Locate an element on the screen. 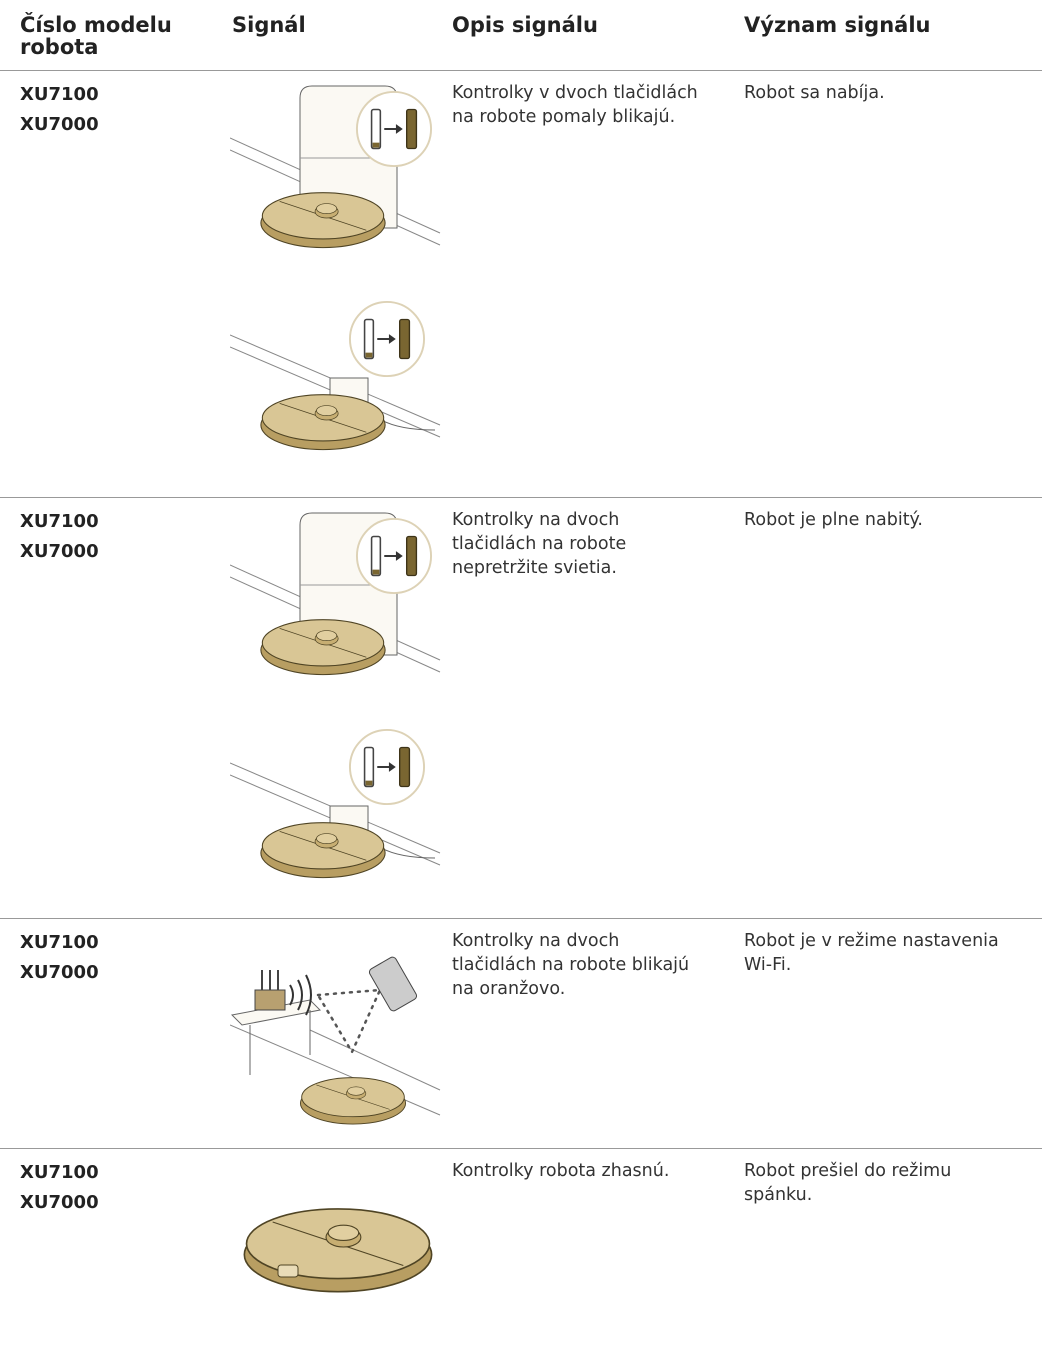 This screenshot has height=1362, width=1042. signal-description: Kontrolky robota zhasnú. is located at coordinates (561, 1171).